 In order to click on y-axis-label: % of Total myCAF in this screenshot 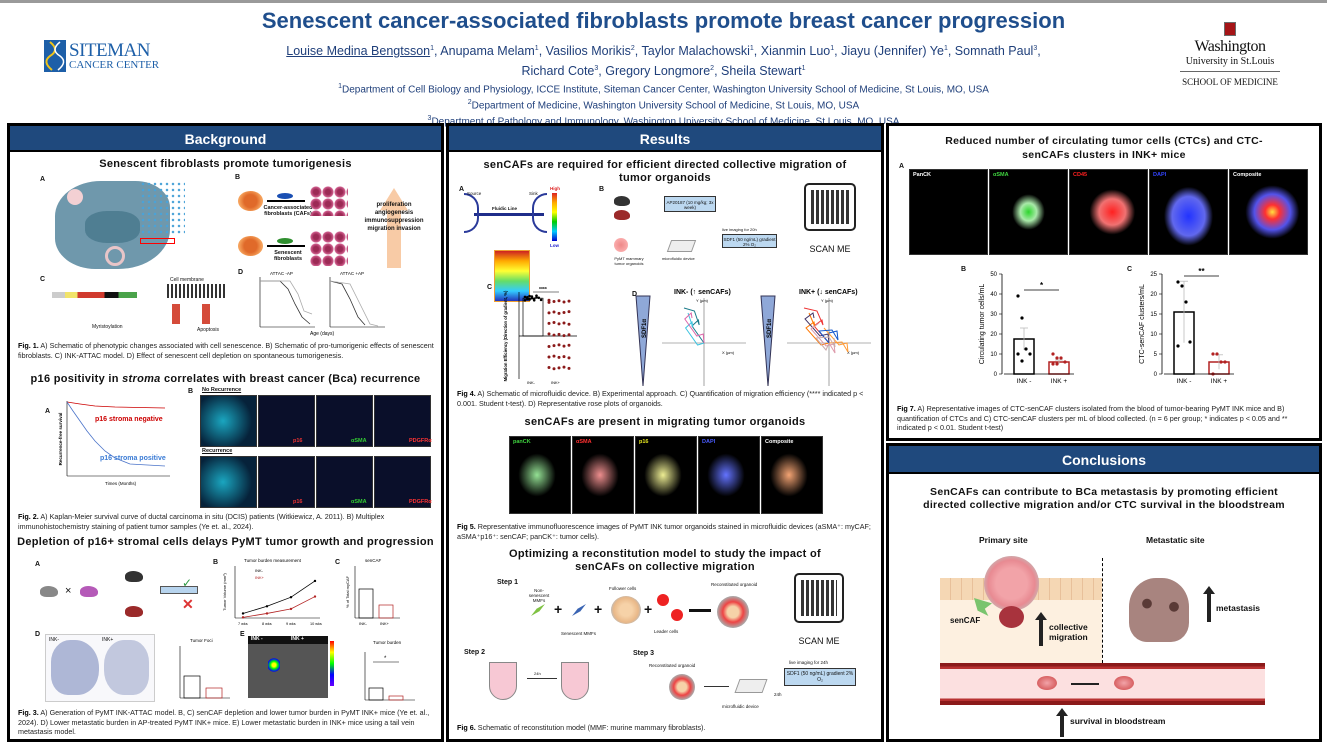, I will do `click(347, 591)`.